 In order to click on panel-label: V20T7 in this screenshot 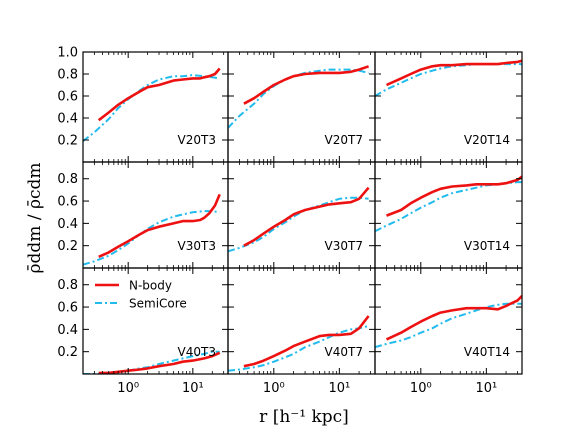, I will do `click(344, 140)`.